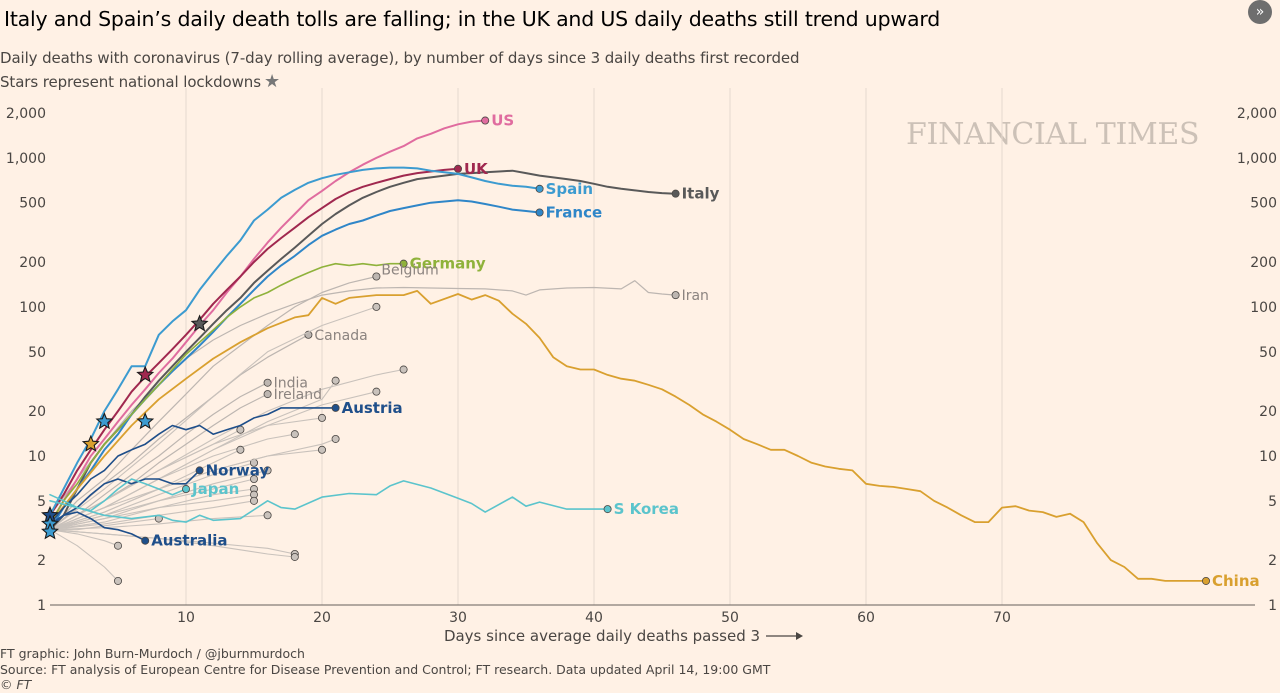  What do you see at coordinates (1268, 457) in the screenshot?
I see `y-tick-label-right: 10` at bounding box center [1268, 457].